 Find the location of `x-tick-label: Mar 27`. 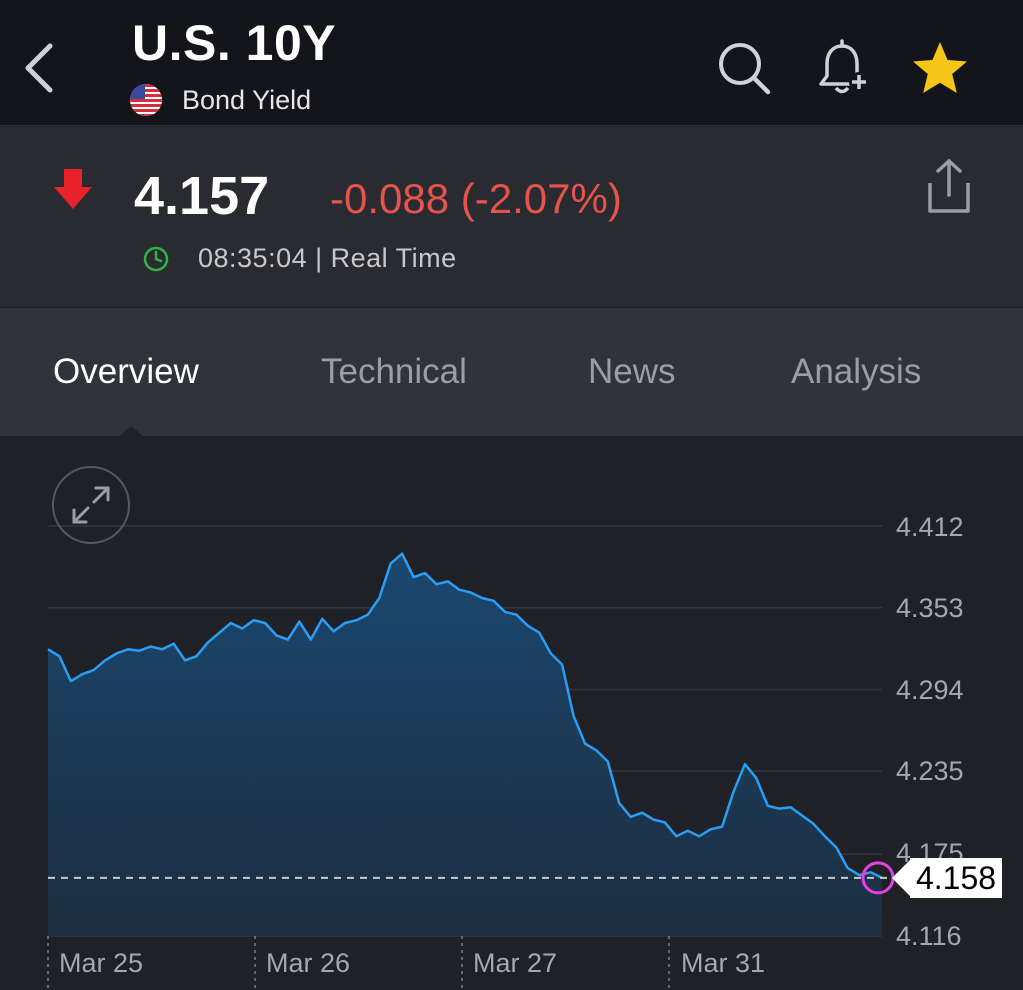

x-tick-label: Mar 27 is located at coordinates (515, 963).